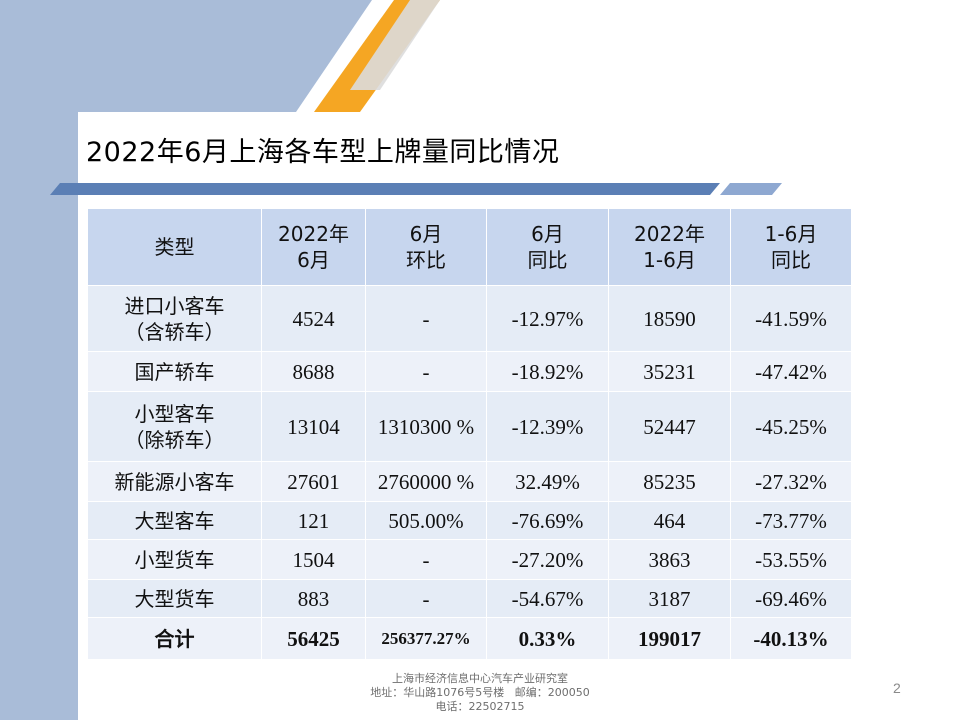 The image size is (960, 720). What do you see at coordinates (174, 598) in the screenshot?
I see `row-type: 大型货车` at bounding box center [174, 598].